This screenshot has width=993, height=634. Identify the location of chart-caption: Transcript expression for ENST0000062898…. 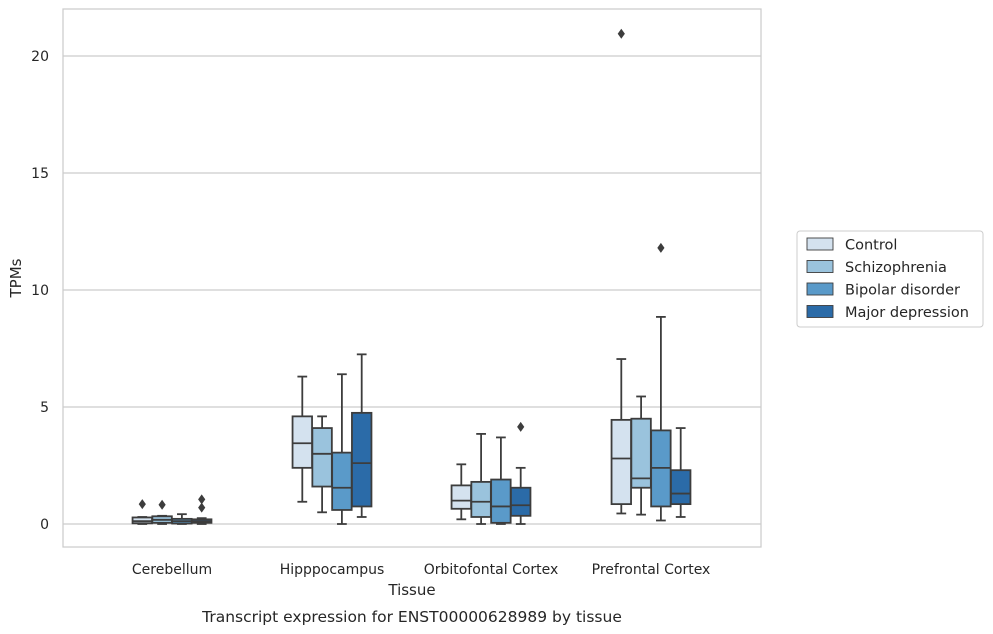
(411, 617).